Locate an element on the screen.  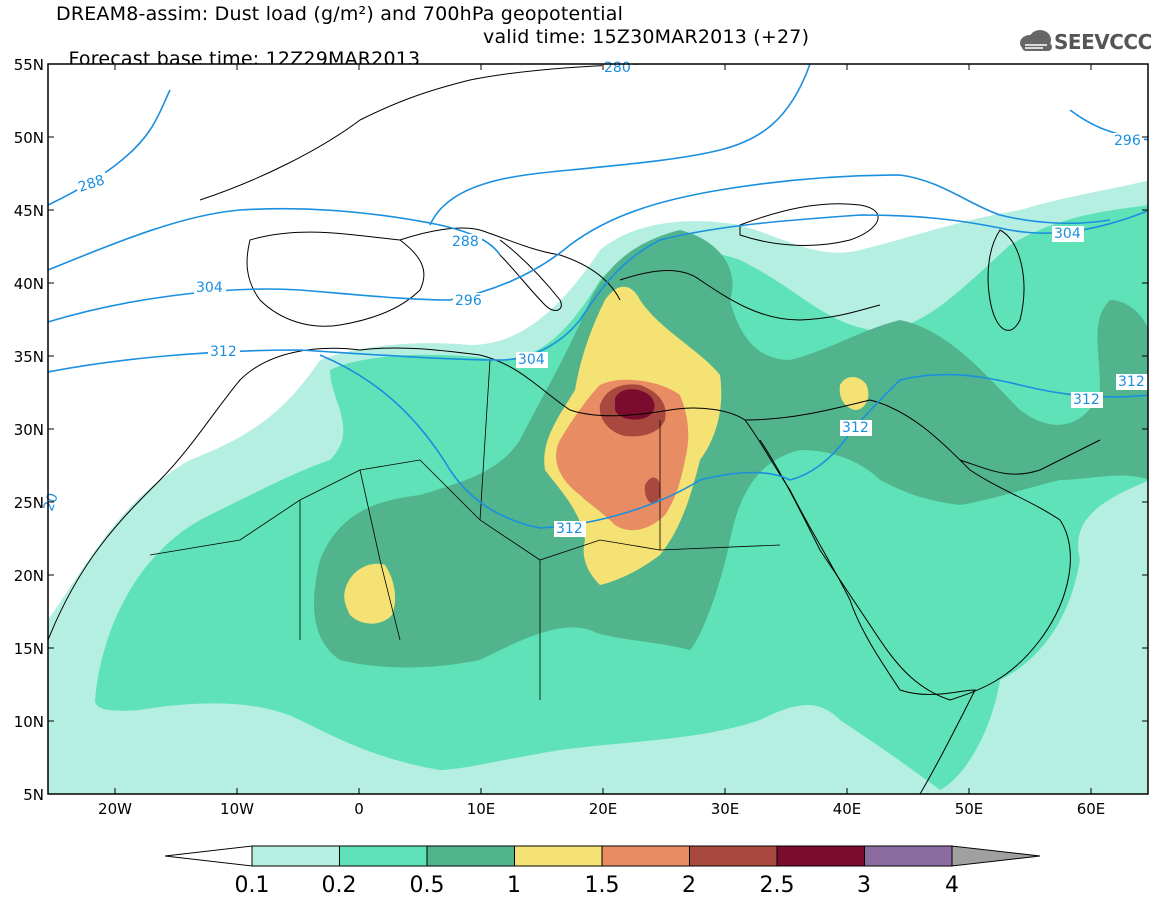
colorbar-over-arrow is located at coordinates (996, 856).